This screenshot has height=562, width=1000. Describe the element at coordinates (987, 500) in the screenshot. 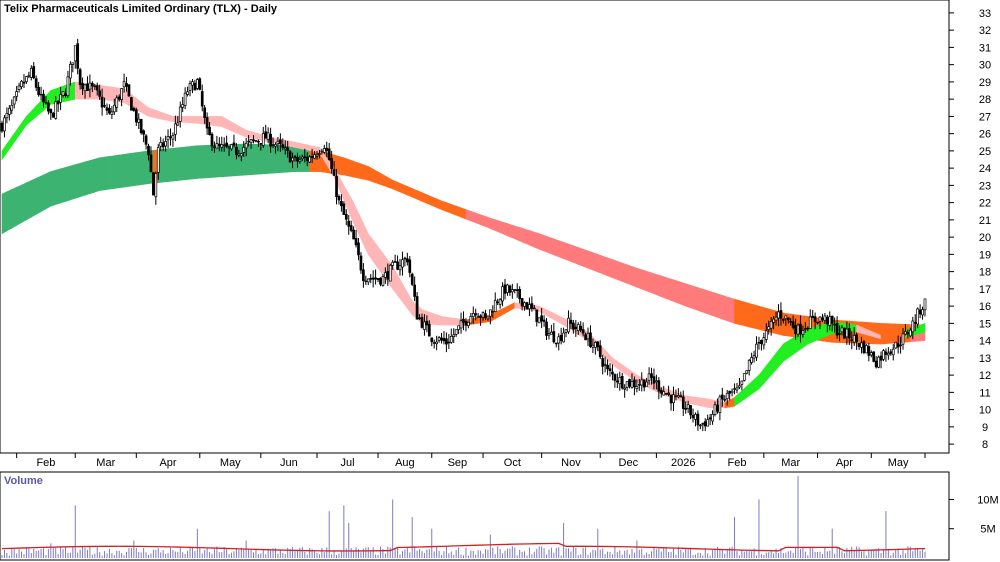

I see `volume-tick-label: 10M` at that location.